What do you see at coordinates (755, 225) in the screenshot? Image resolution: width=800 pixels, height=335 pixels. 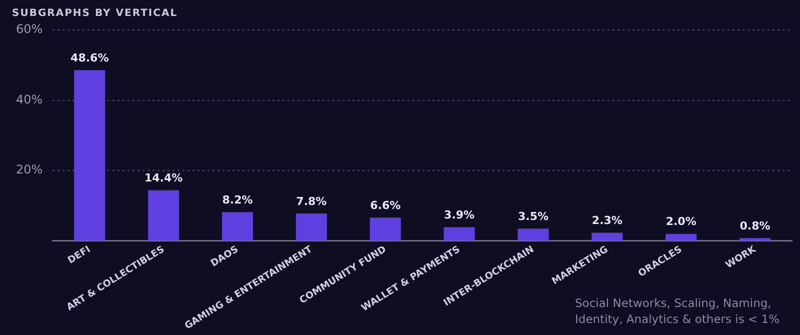 I see `data-label: 0.8%` at bounding box center [755, 225].